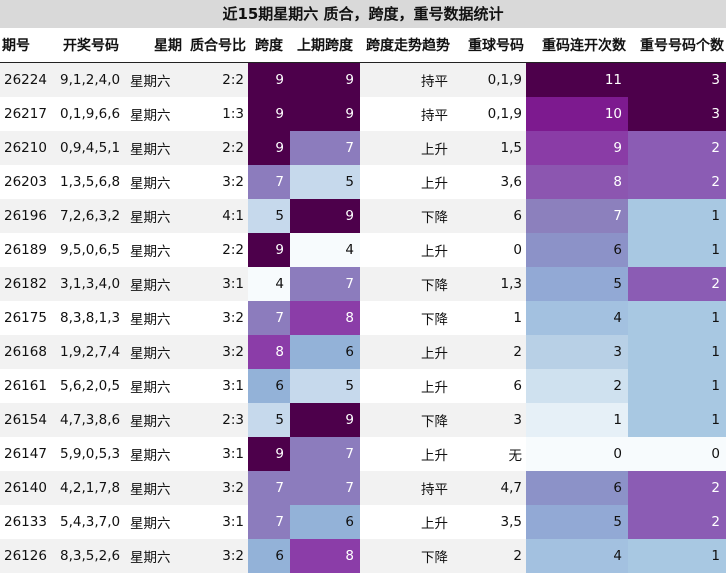 The width and height of the screenshot is (726, 573). What do you see at coordinates (91, 318) in the screenshot?
I see `cell-numbers: 8,3,8,1,3` at bounding box center [91, 318].